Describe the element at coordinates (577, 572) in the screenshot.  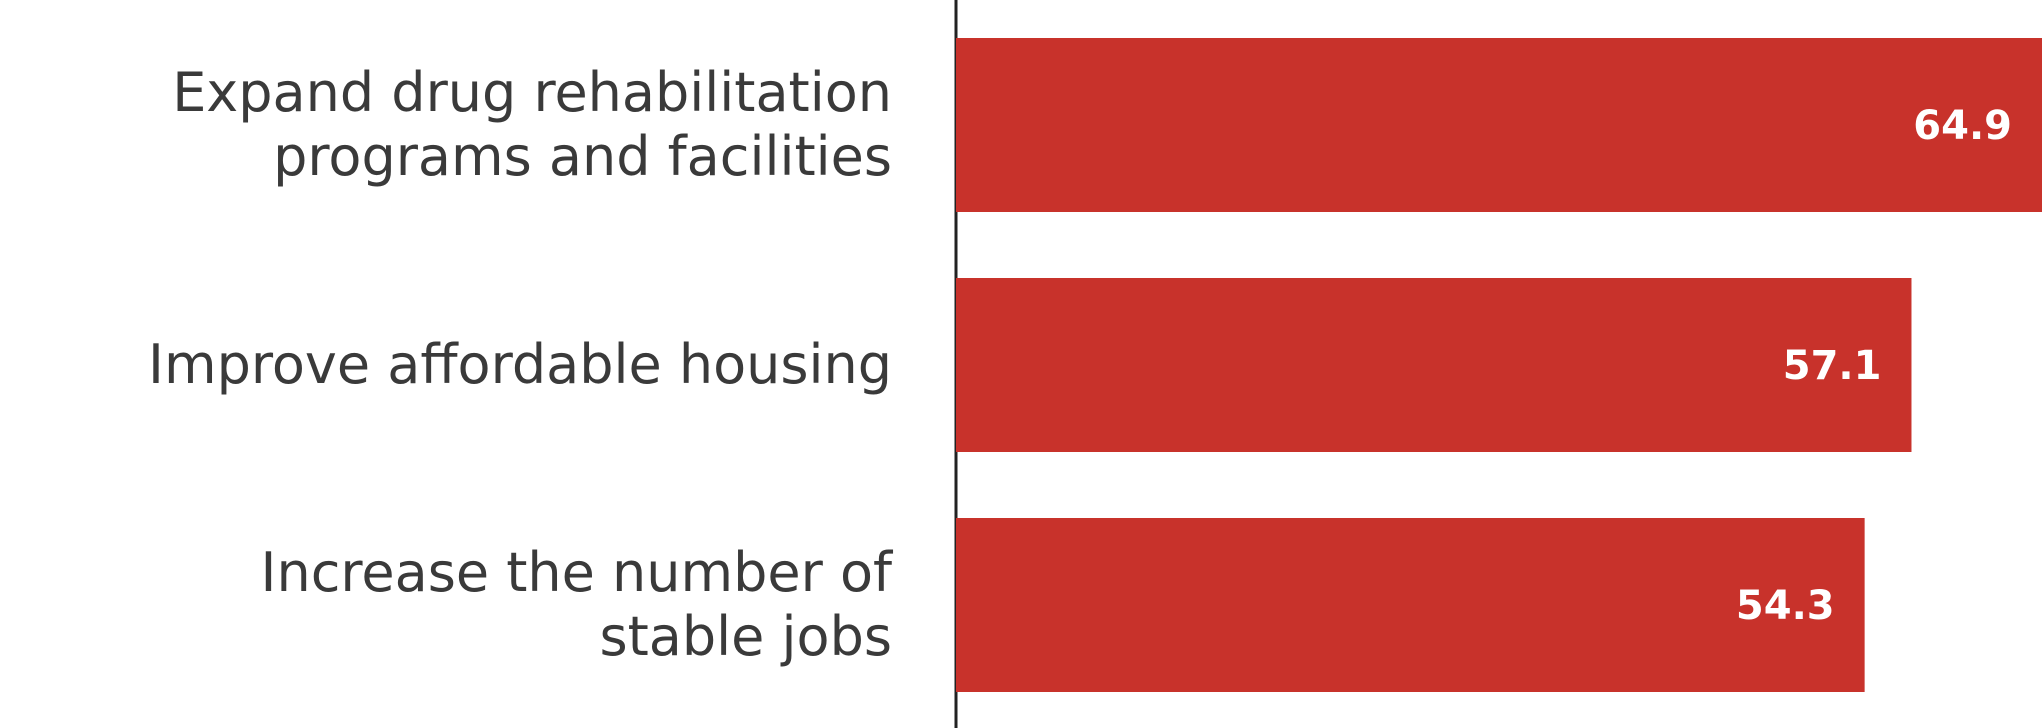
I see `category-label-3-line-1: Increase the number of` at that location.